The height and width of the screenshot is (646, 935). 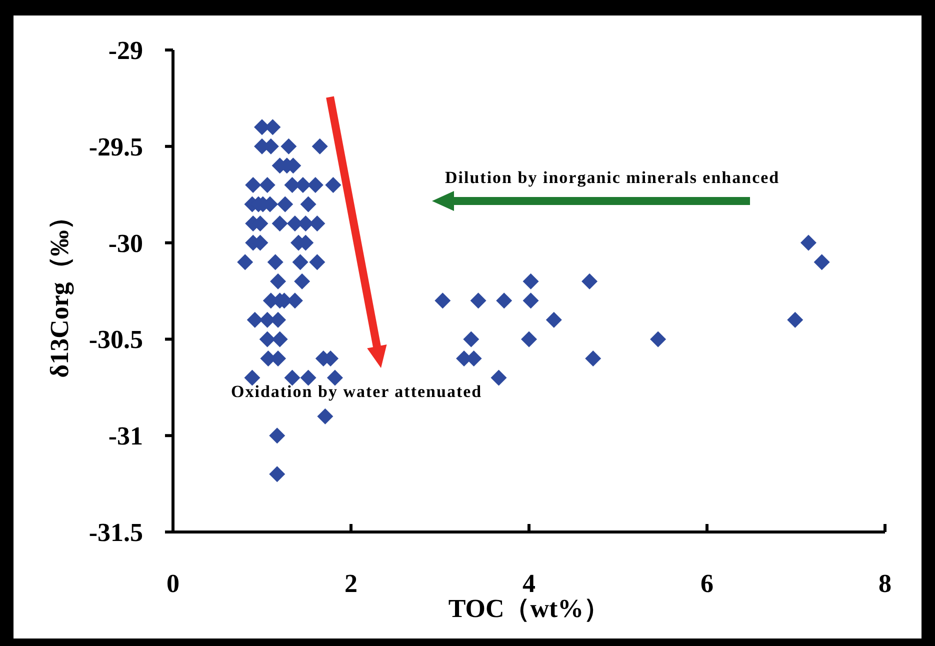 What do you see at coordinates (356, 391) in the screenshot?
I see `annotation: Oxidation by water attenuated` at bounding box center [356, 391].